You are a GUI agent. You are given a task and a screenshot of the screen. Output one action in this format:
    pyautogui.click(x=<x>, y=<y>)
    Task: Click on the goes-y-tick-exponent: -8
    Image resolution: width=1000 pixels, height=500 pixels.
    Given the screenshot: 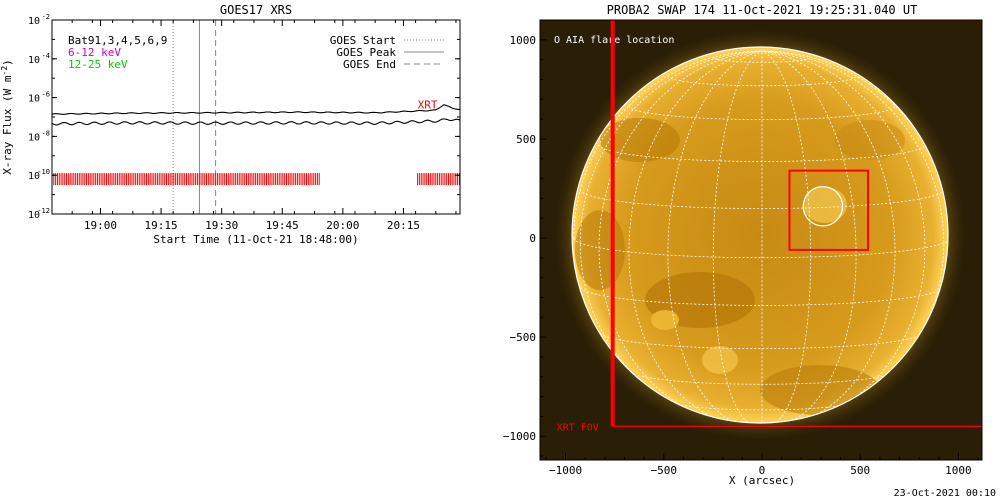 What is the action you would take?
    pyautogui.click(x=46, y=133)
    